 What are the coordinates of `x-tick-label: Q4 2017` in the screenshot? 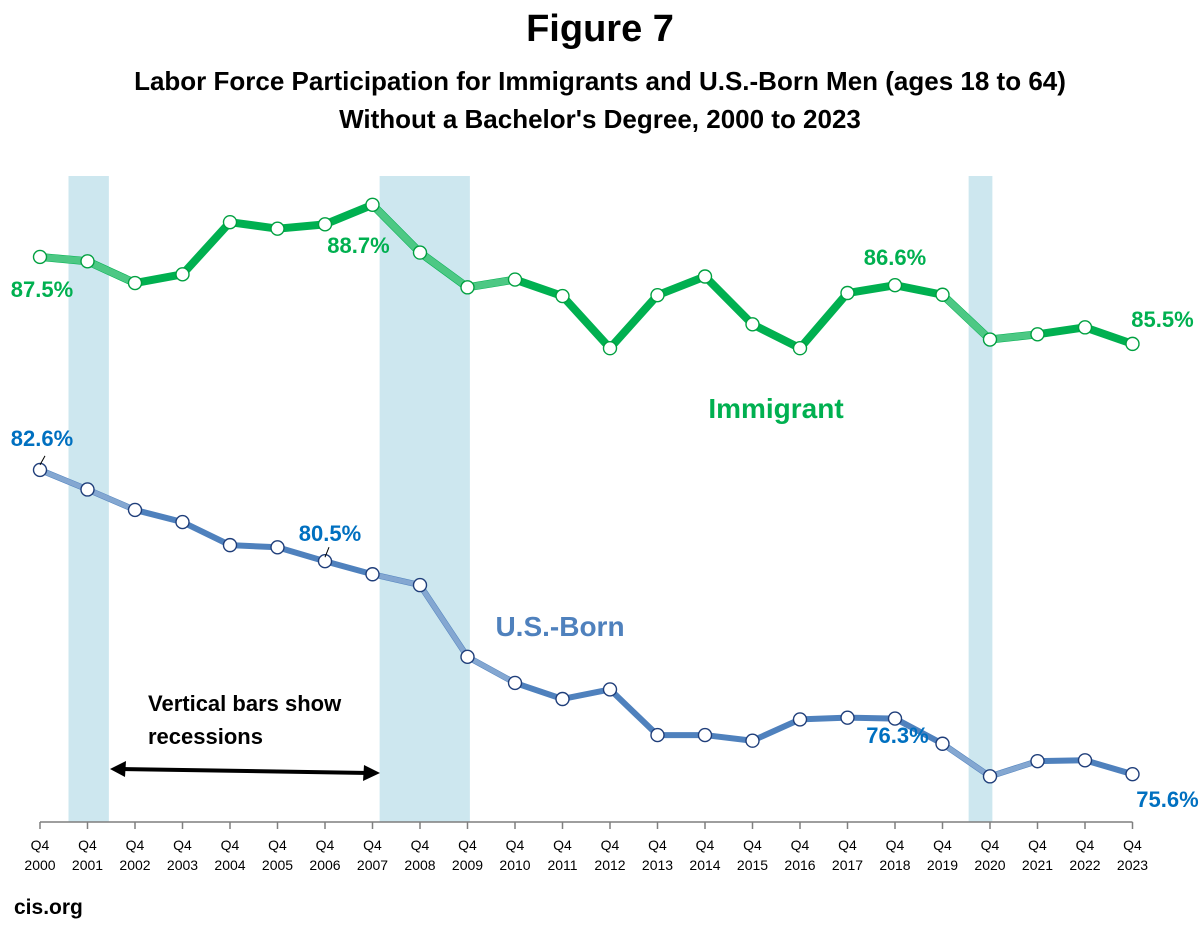 It's located at (847, 855).